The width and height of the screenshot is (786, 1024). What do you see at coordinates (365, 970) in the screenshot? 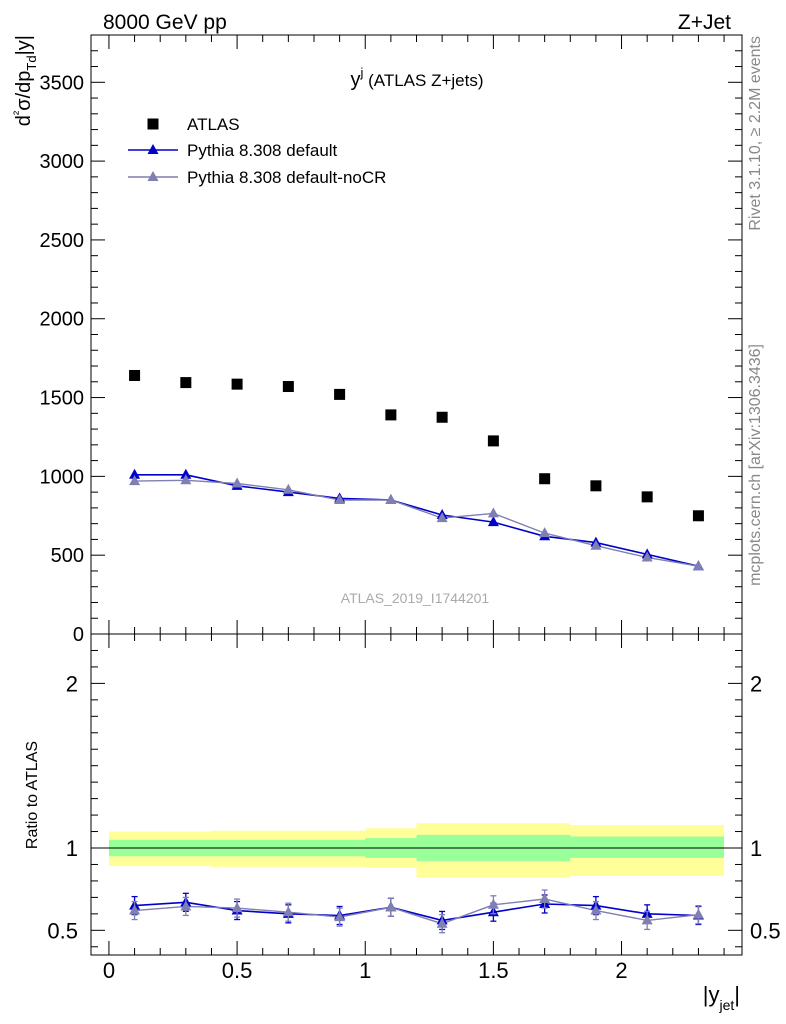
I see `x-tick-label: 1` at bounding box center [365, 970].